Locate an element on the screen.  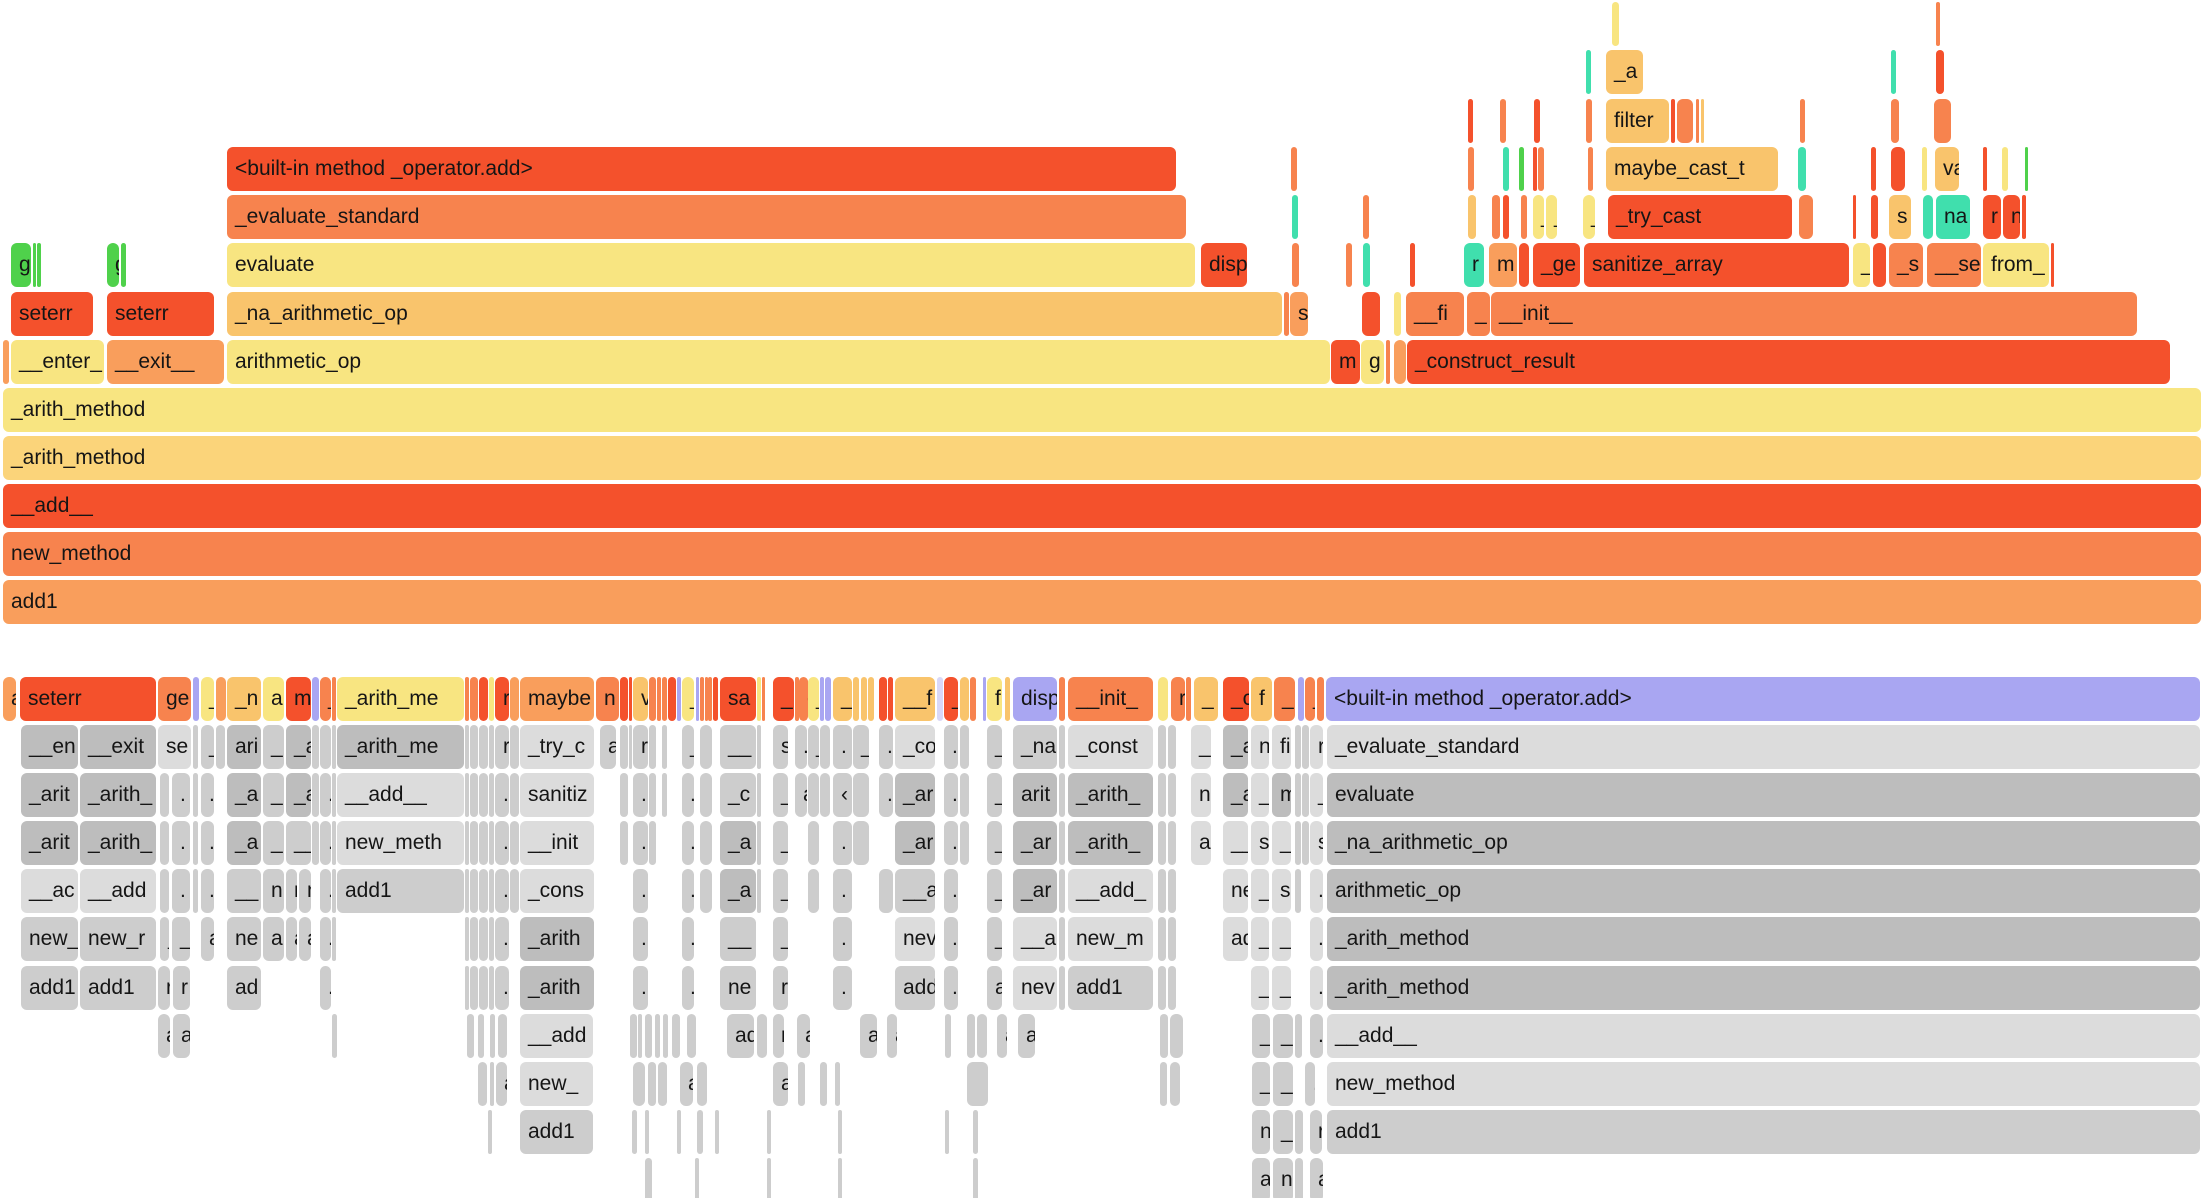
flame-bar: f is located at coordinates (1261, 699).